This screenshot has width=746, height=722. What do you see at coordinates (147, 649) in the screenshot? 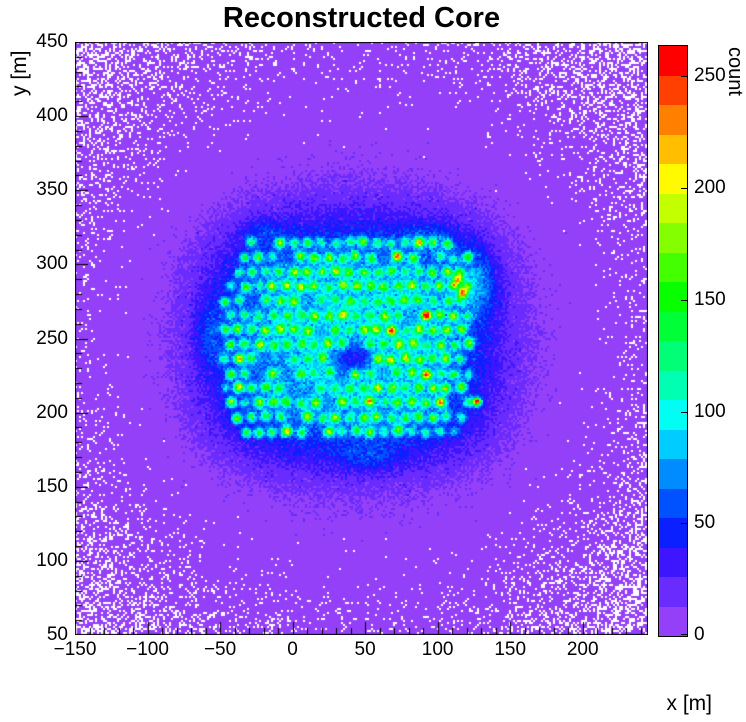
I see `x-tick-label: −100` at bounding box center [147, 649].